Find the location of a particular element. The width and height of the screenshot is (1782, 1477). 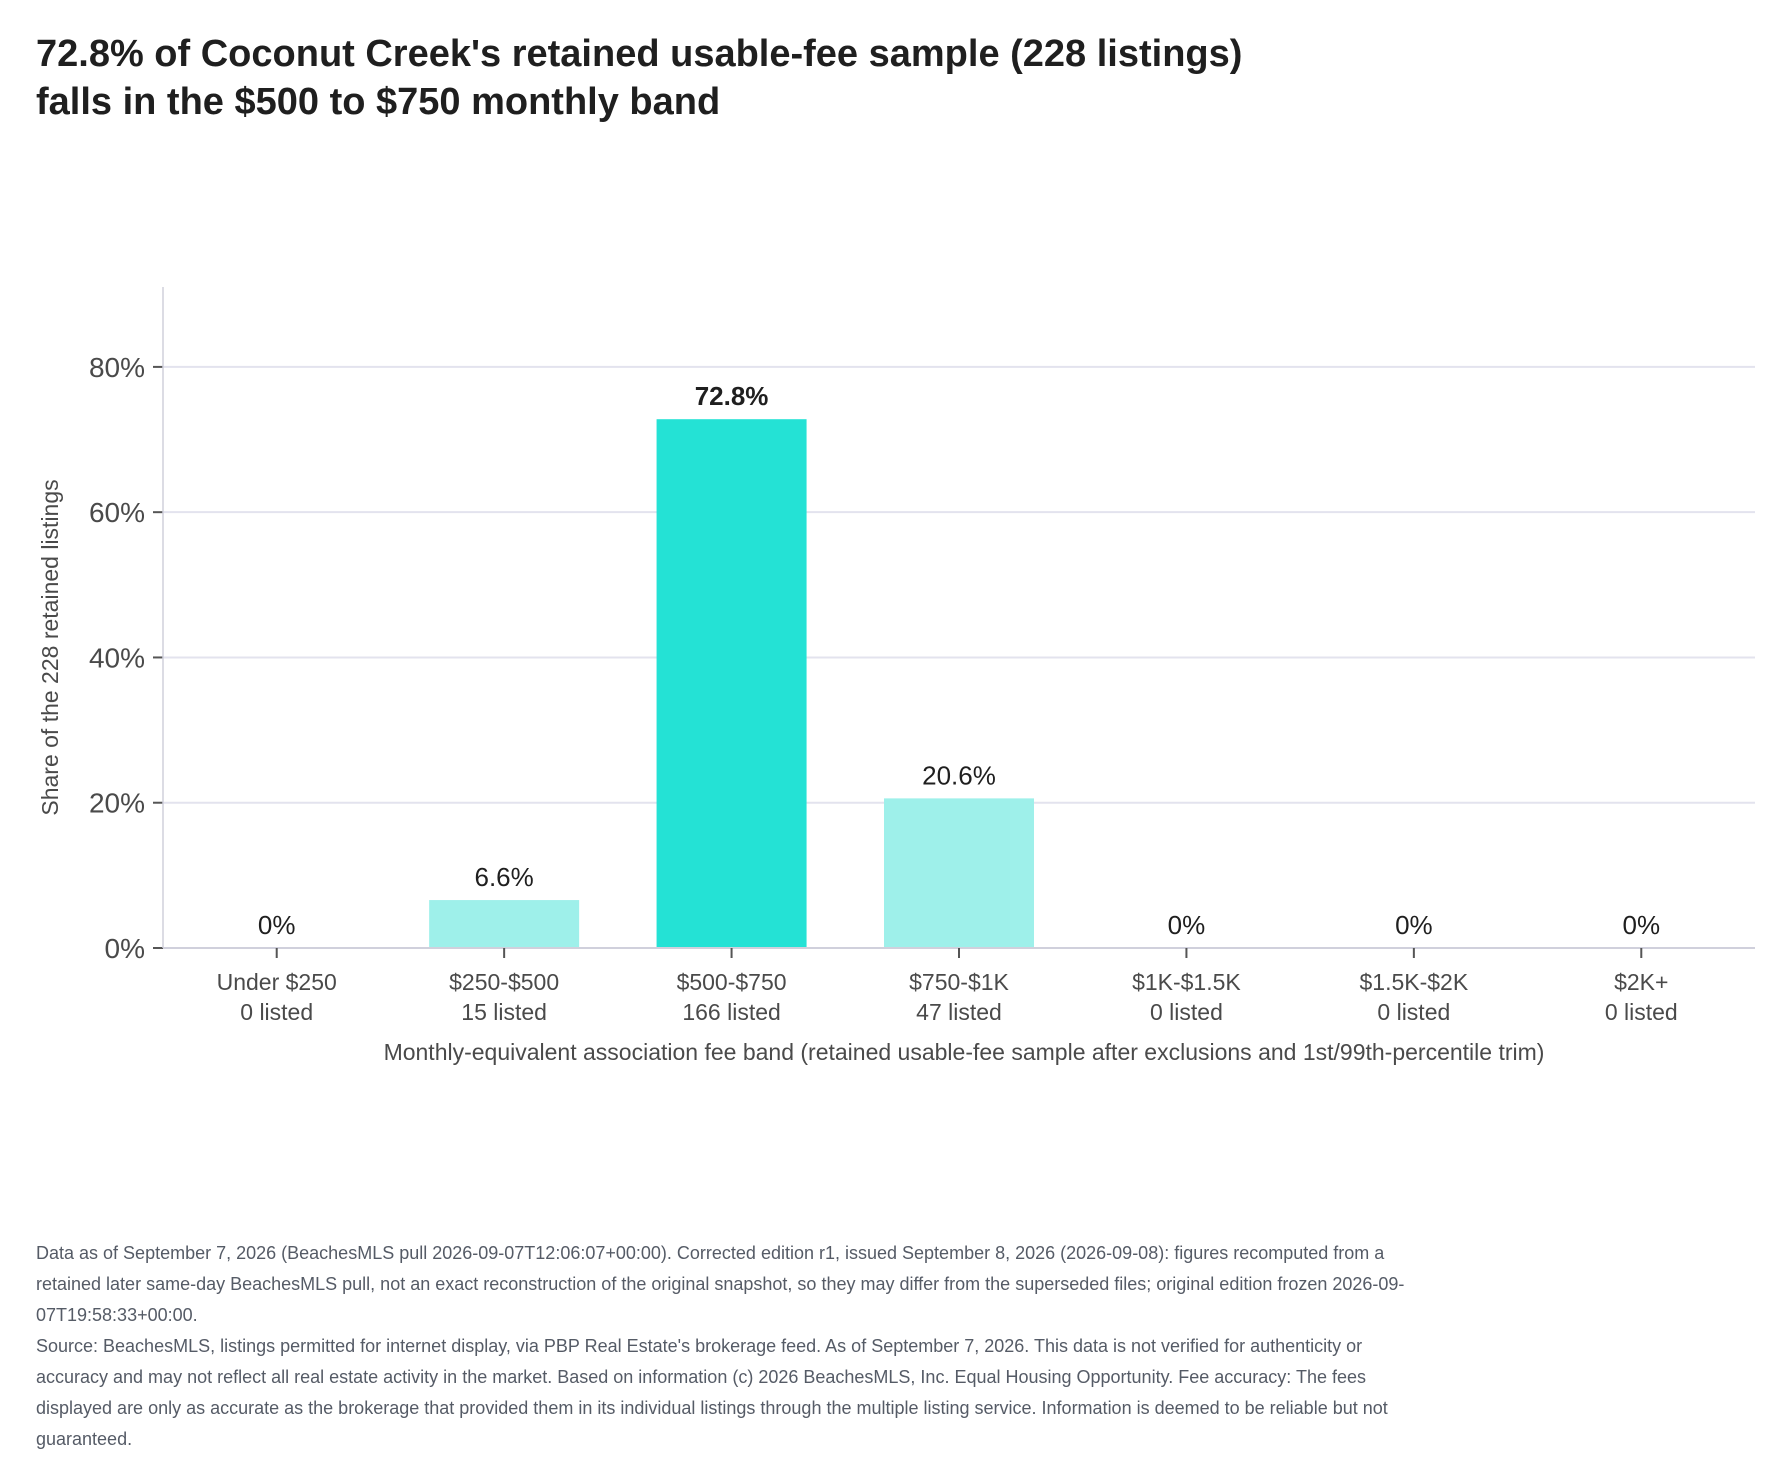

x-tick-label: Under $250 is located at coordinates (277, 982).